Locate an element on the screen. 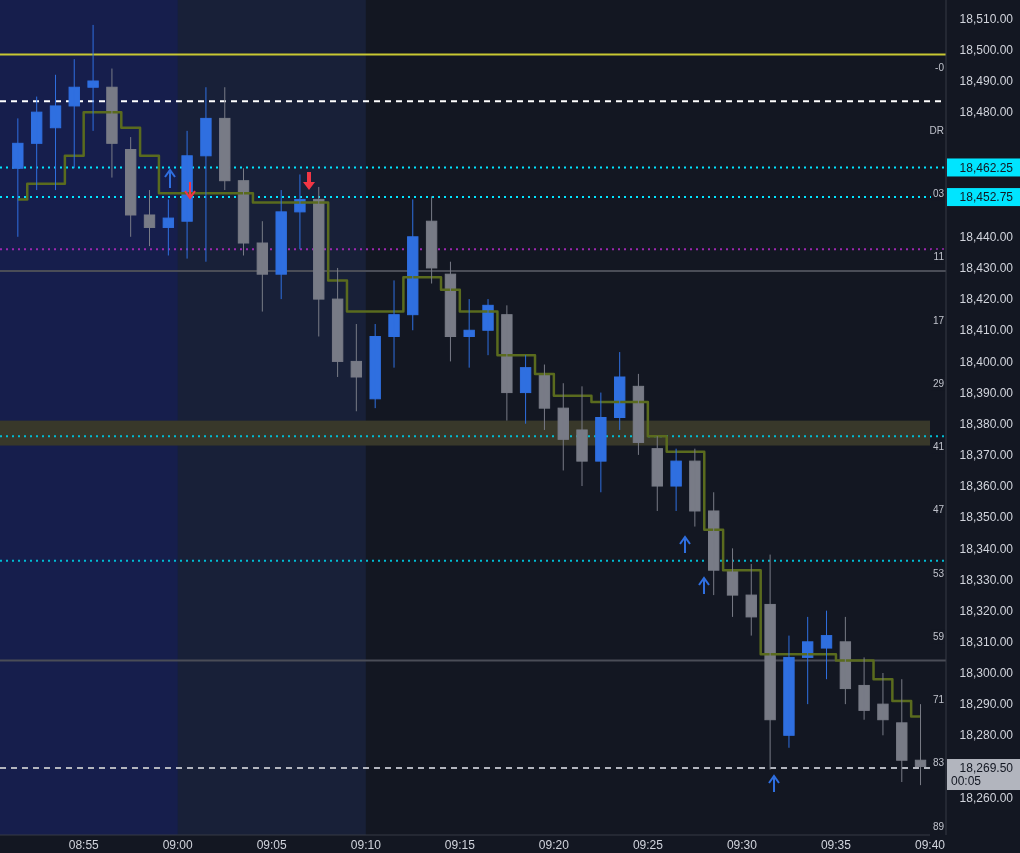  y-tick-label: 18,310.00 is located at coordinates (986, 642).